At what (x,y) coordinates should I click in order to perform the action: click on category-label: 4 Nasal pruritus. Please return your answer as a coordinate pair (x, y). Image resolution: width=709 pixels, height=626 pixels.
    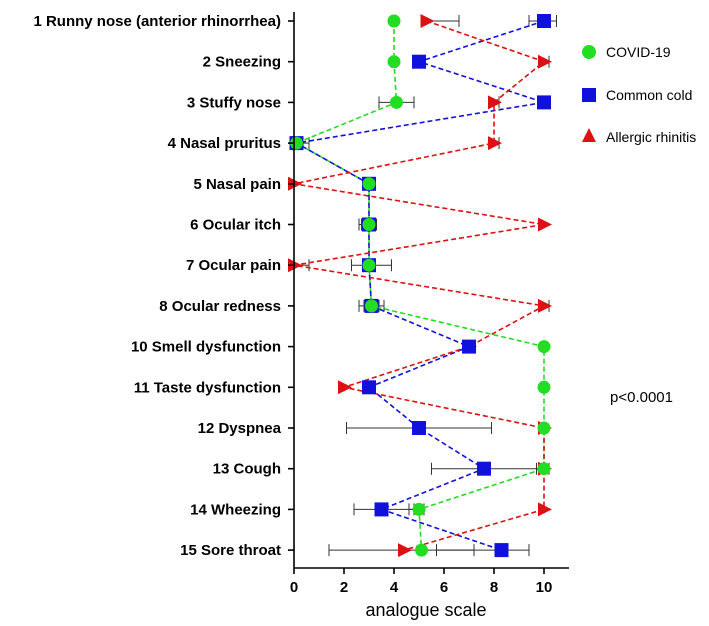
    Looking at the image, I should click on (224, 143).